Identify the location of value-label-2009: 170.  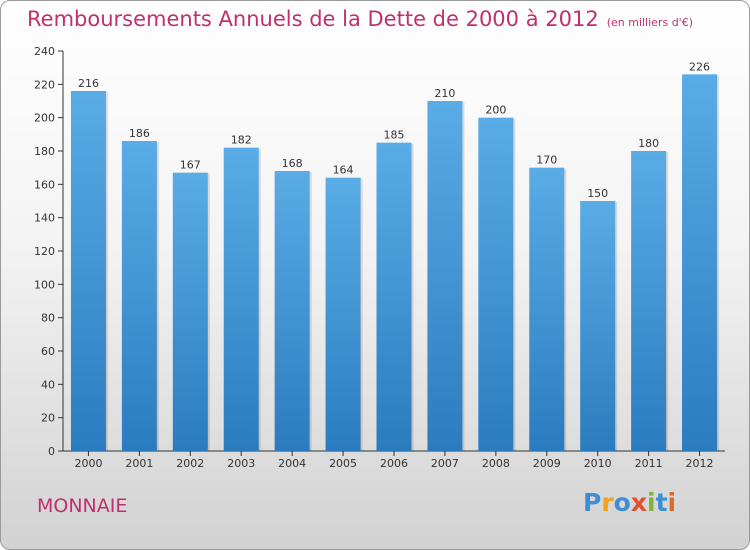
(546, 160).